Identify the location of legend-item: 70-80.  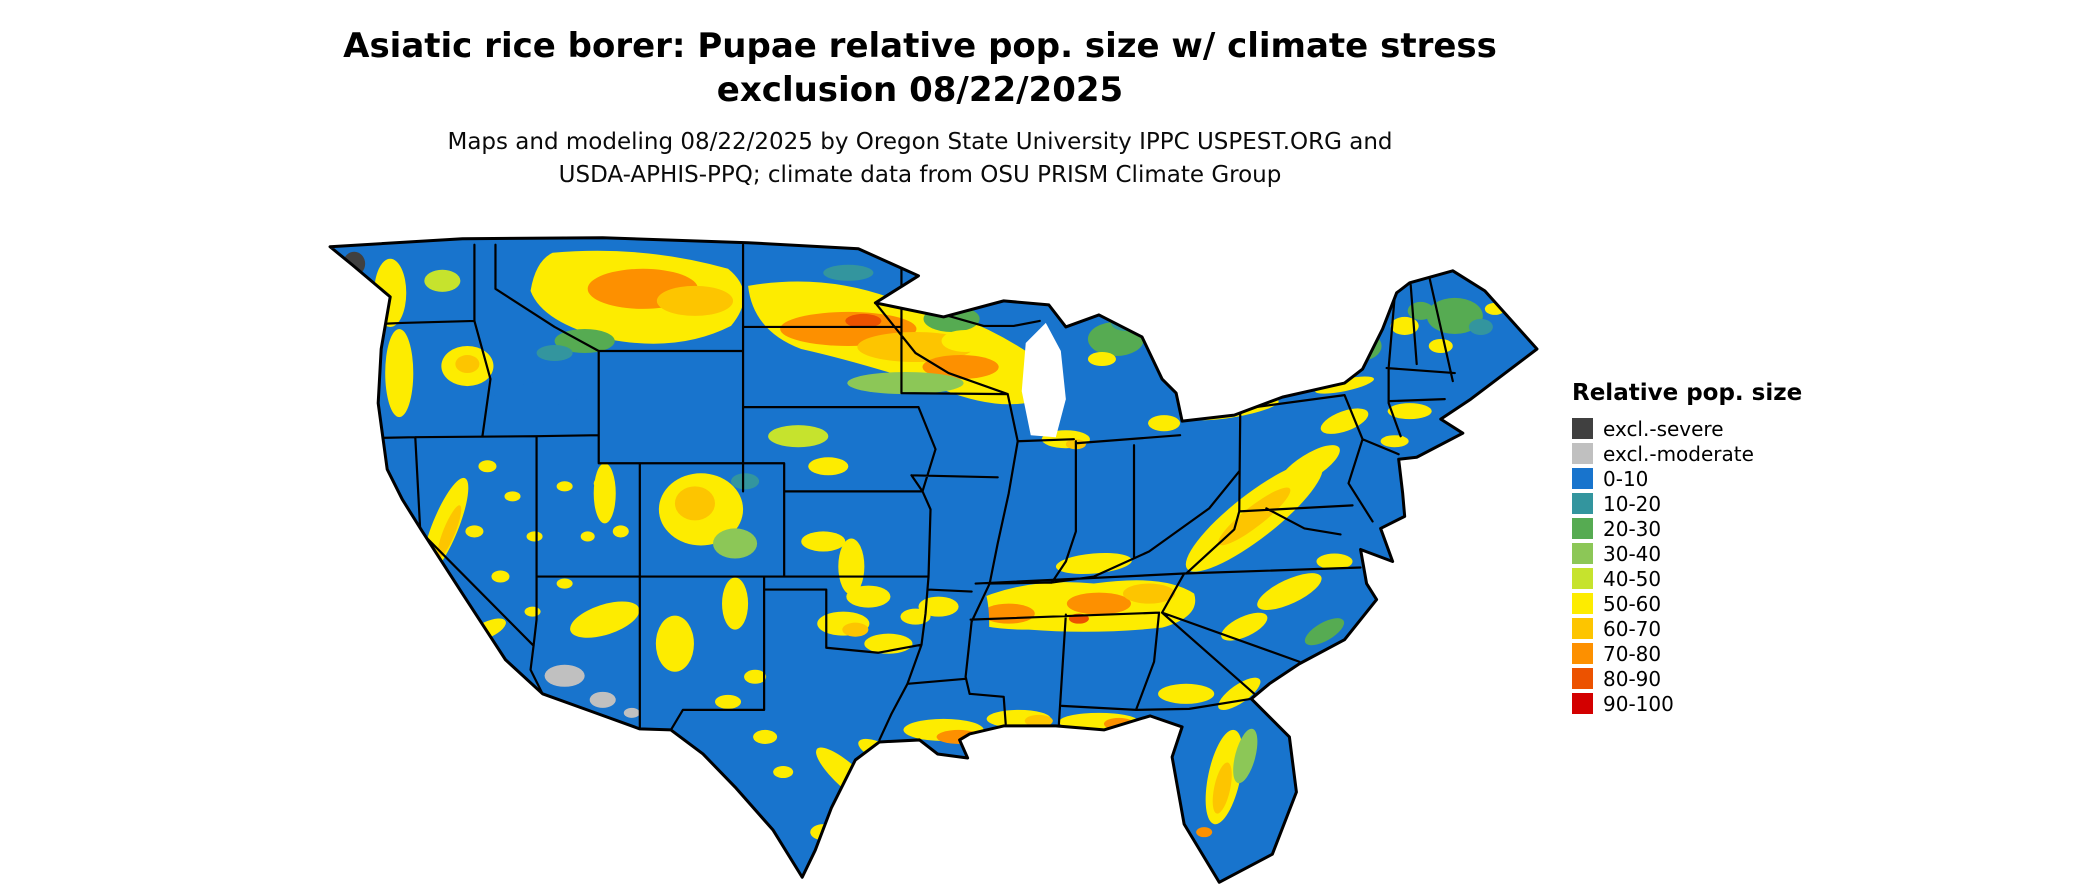
(1687, 653).